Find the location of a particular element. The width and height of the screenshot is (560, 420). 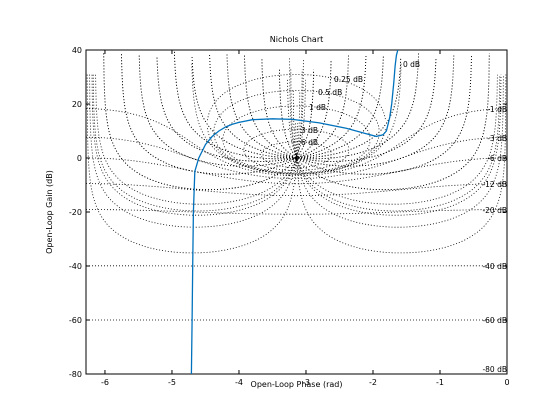

contour-label: 6 dB is located at coordinates (309, 142).